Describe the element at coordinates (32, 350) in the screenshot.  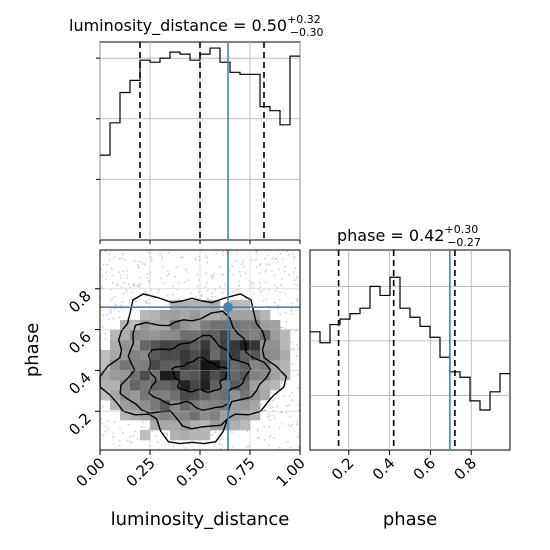
I see `y-axis-label-phase: phase` at that location.